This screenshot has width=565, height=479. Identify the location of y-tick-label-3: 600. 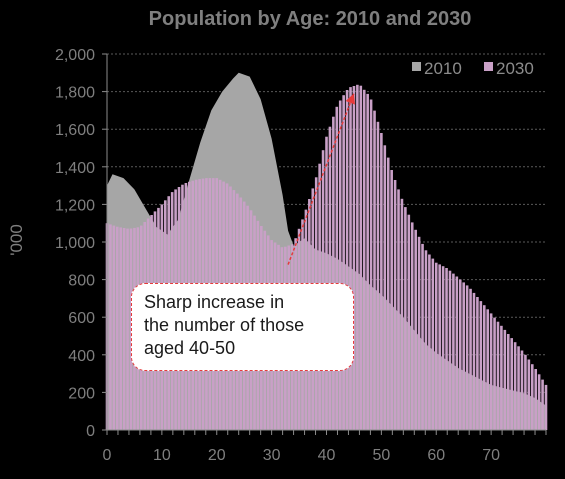
(81, 318).